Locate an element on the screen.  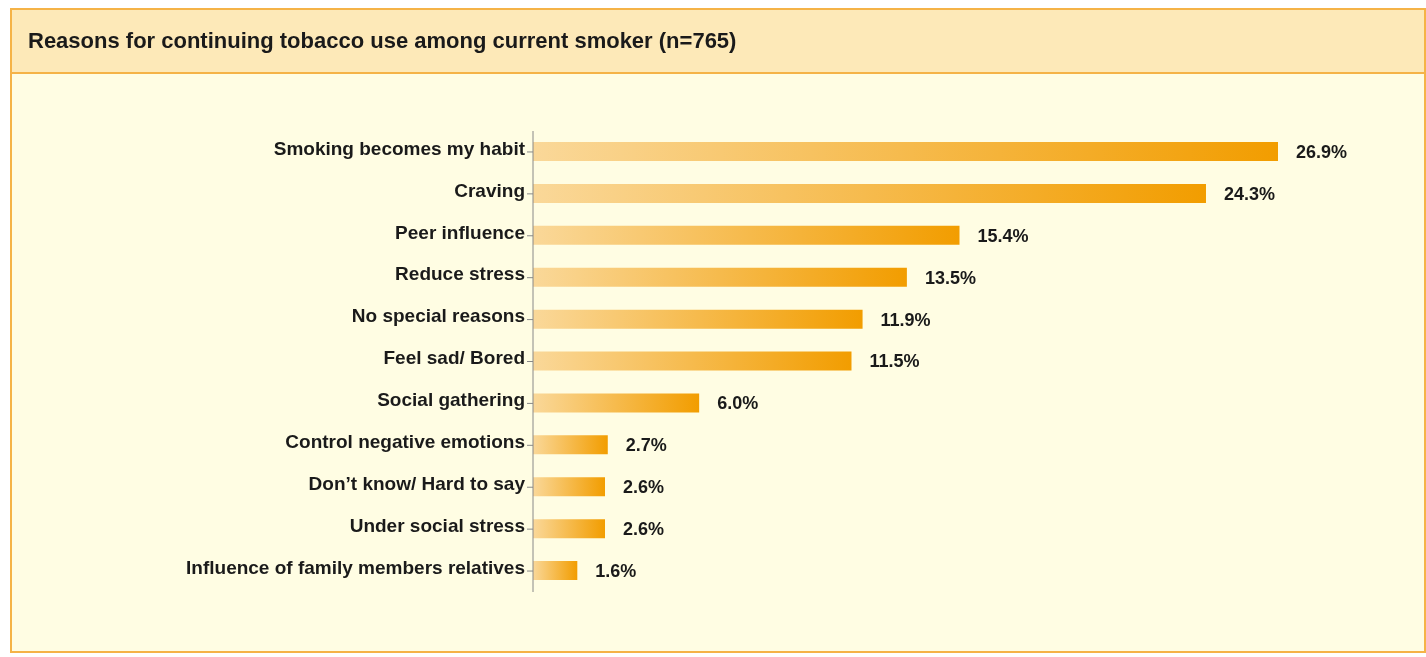
data-label: 1.6% is located at coordinates (616, 570).